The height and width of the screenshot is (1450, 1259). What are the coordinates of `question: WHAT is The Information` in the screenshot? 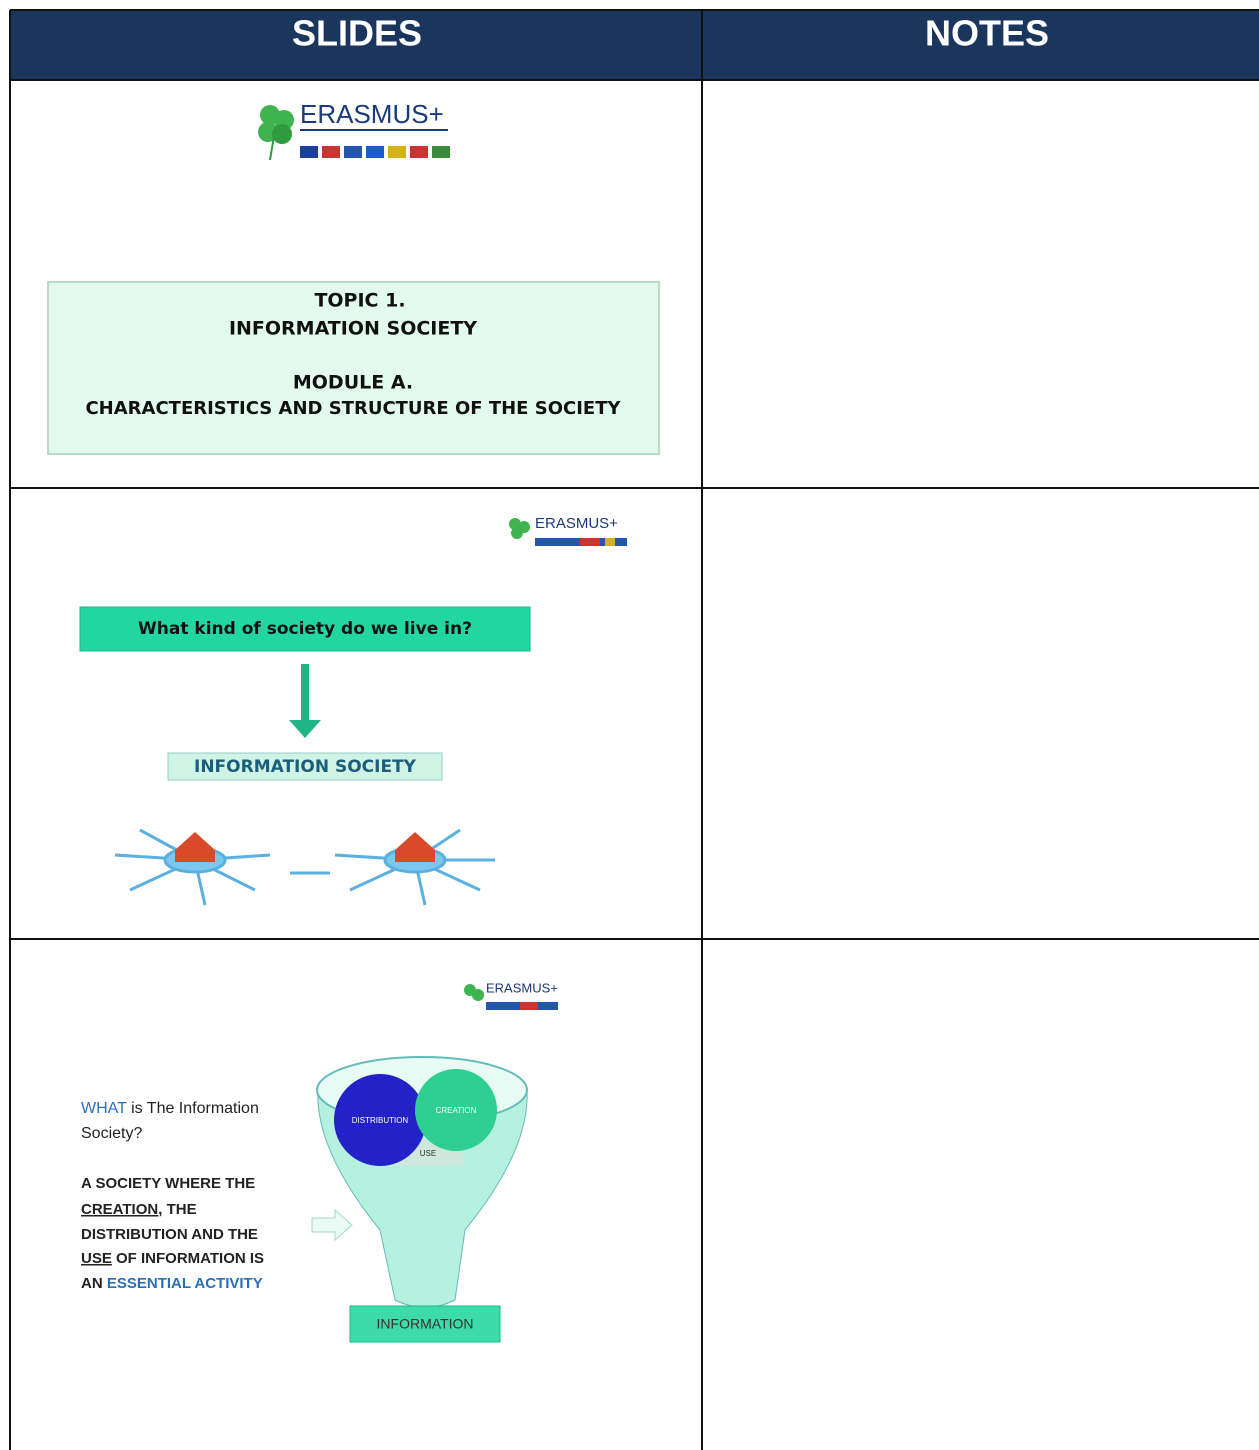 It's located at (170, 1108).